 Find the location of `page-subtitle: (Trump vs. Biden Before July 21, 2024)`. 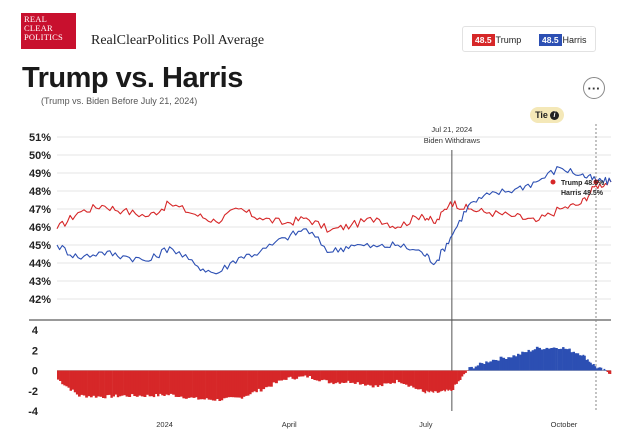

page-subtitle: (Trump vs. Biden Before July 21, 2024) is located at coordinates (119, 101).